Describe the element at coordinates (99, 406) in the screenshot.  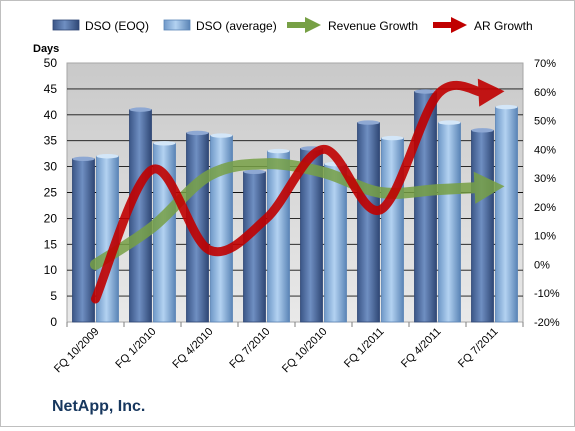
I see `company-name: NetApp, Inc.` at that location.